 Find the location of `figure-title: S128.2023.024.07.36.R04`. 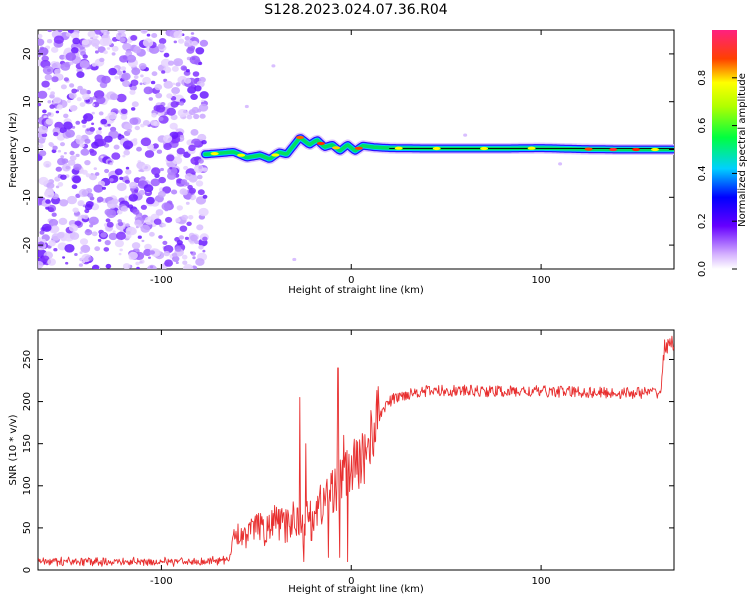

figure-title: S128.2023.024.07.36.R04 is located at coordinates (355, 10).